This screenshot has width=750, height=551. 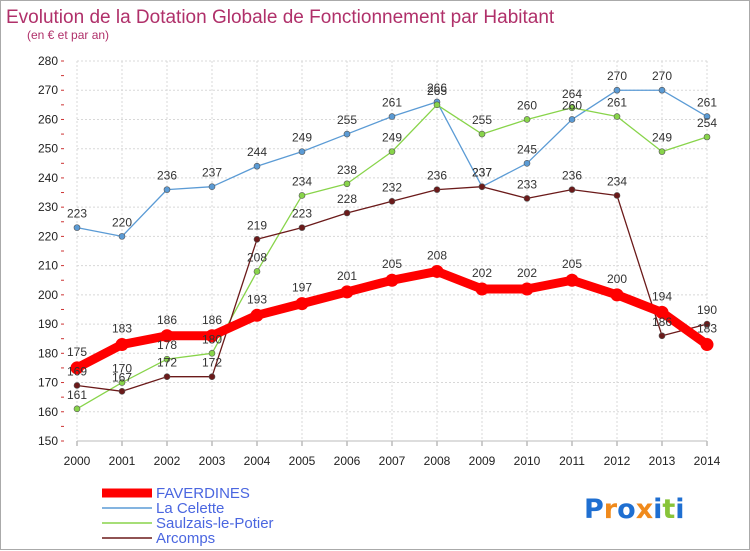 What do you see at coordinates (347, 461) in the screenshot?
I see `x-tick-label: 2006` at bounding box center [347, 461].